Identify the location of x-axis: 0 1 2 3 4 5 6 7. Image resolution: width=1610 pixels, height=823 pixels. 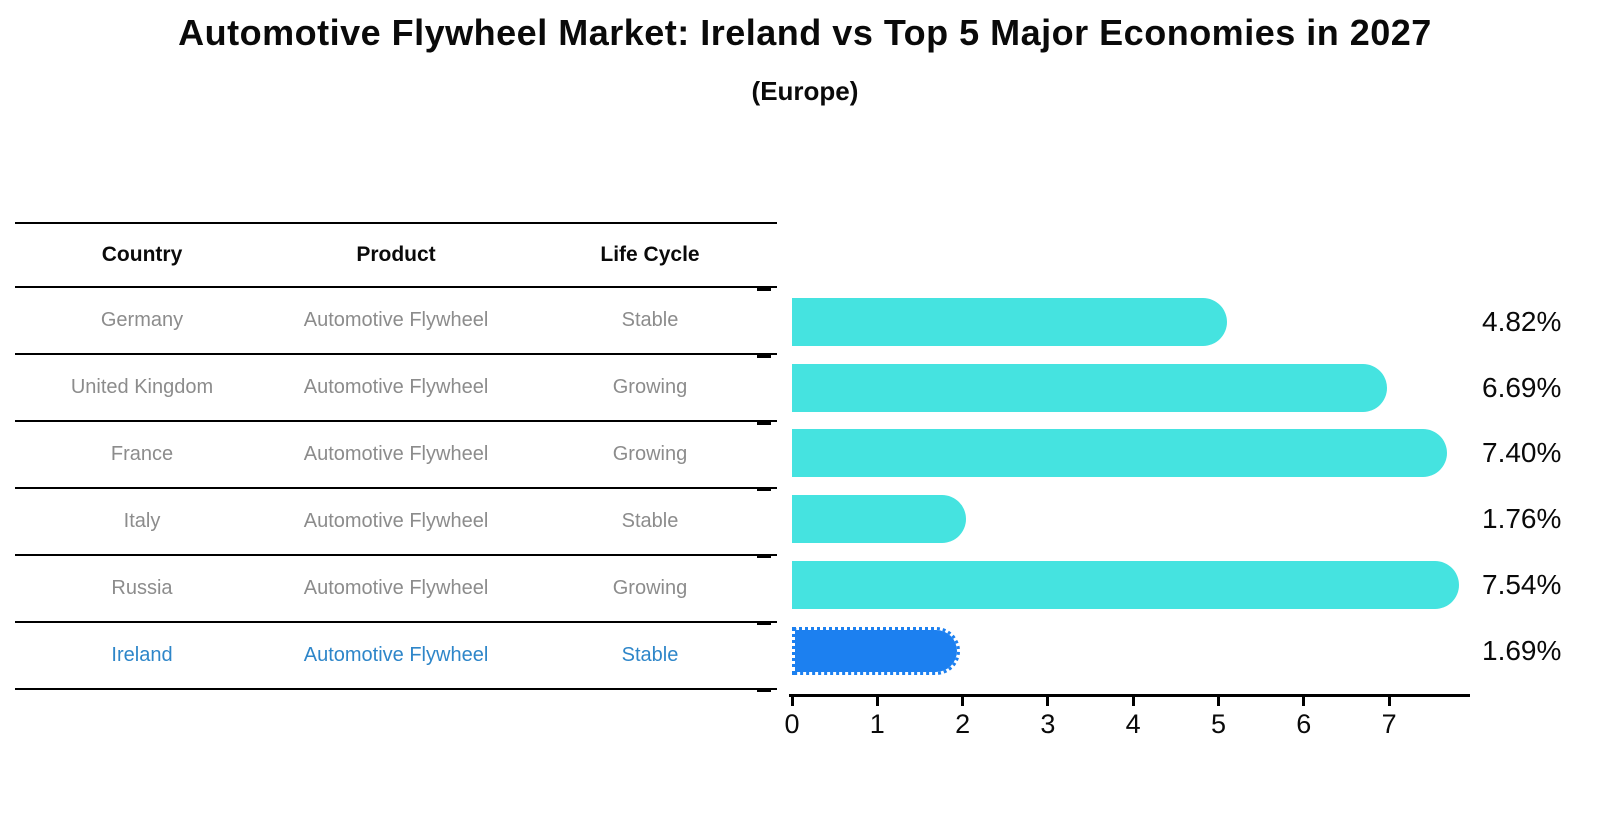
(1127, 722).